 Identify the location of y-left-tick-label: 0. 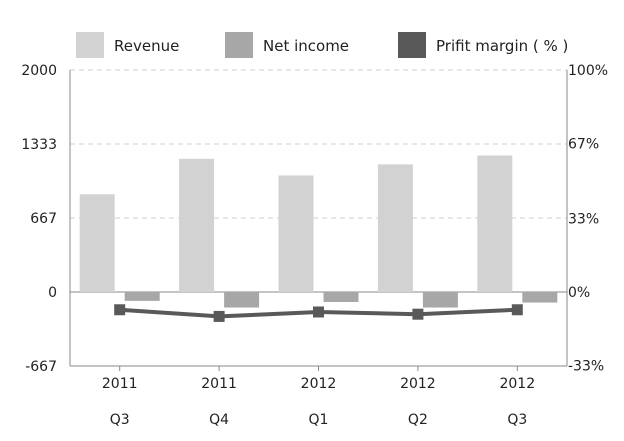
(52, 293).